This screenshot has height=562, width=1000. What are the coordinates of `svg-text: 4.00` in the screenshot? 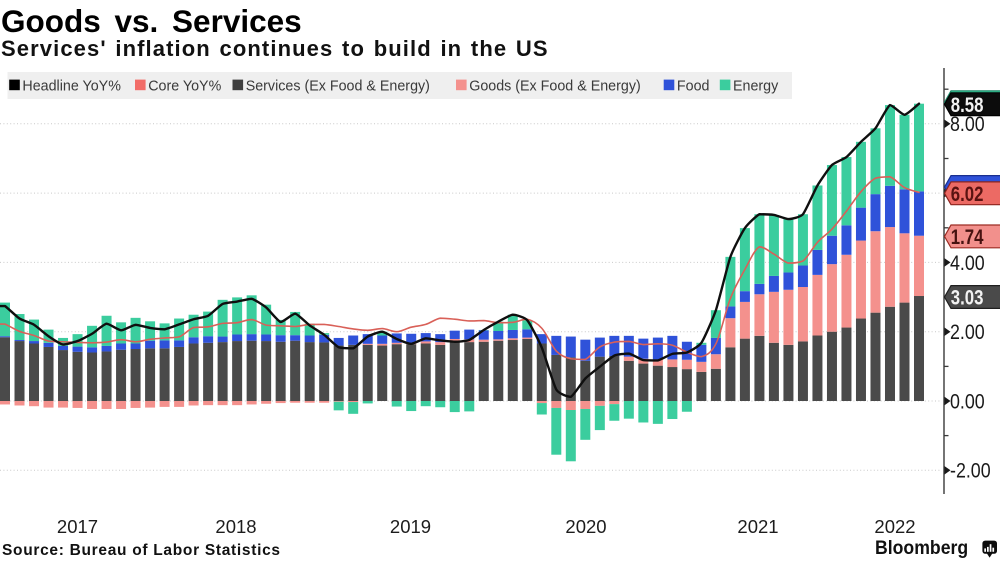 It's located at (967, 263).